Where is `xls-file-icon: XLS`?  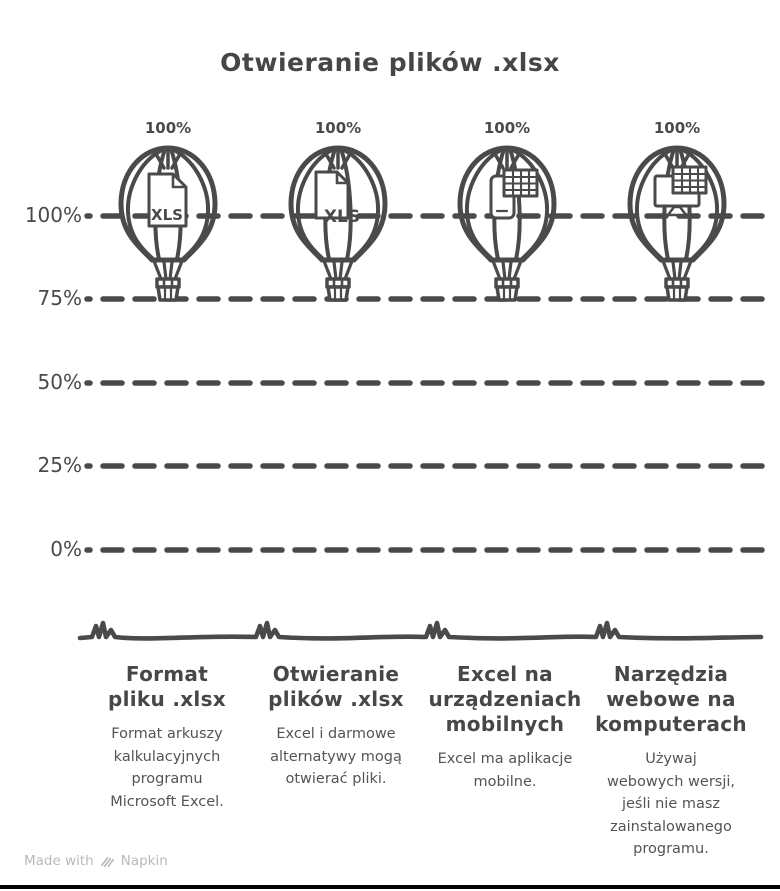
xls-file-icon: XLS is located at coordinates (167, 200).